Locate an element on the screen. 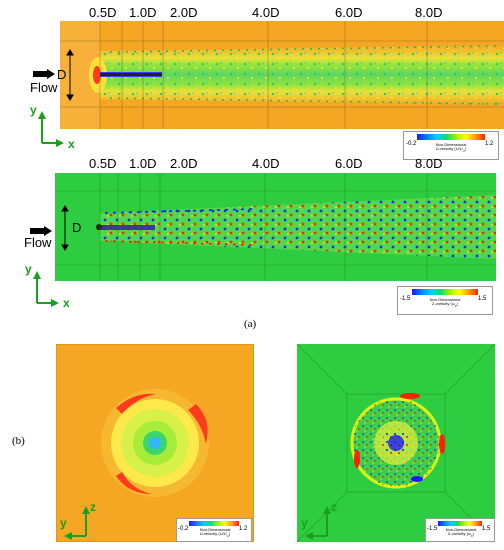 The height and width of the screenshot is (550, 504). u-velocity-cross-section is located at coordinates (155, 443).